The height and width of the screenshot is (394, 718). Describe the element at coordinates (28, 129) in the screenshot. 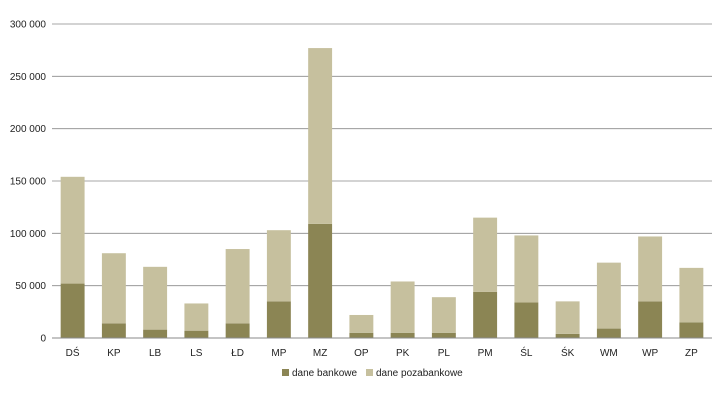

I see `y-tick-label: 200 000` at that location.